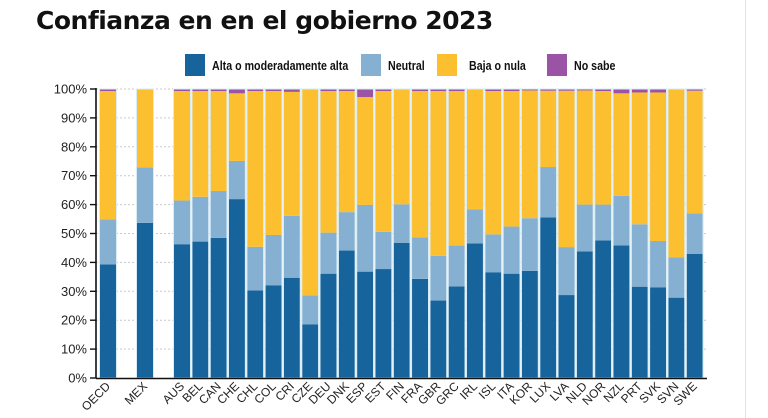  Describe the element at coordinates (566, 90) in the screenshot. I see `bar-lva-no-sabe` at that location.